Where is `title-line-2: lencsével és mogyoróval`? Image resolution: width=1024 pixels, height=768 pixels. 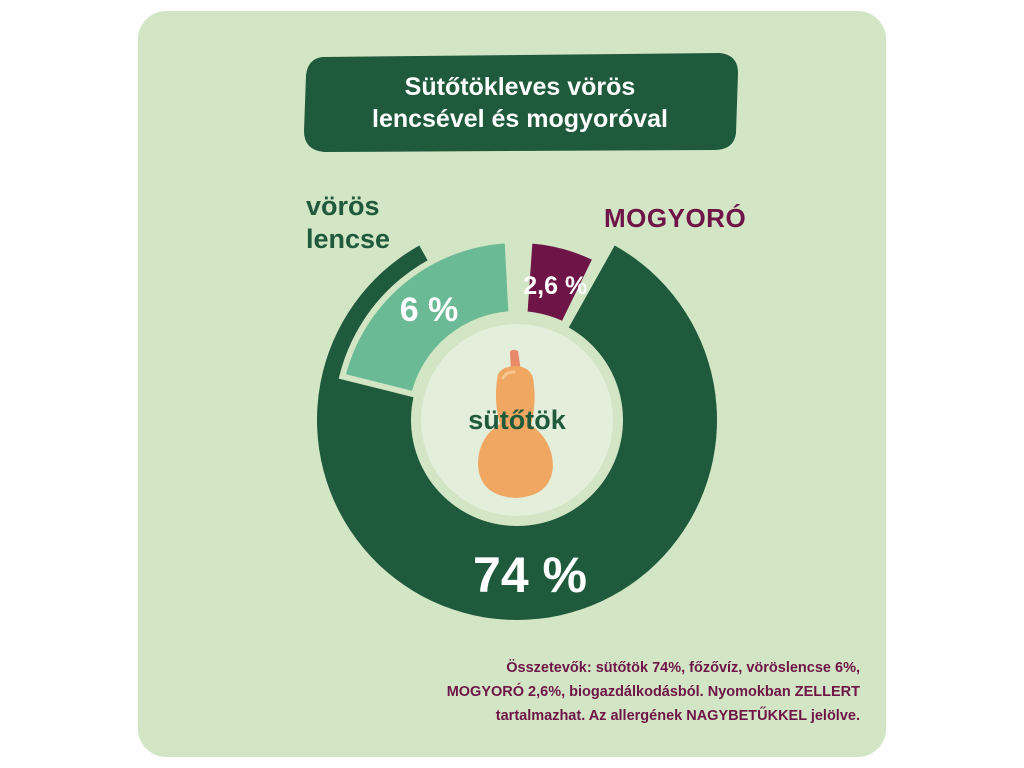
title-line-2: lencsével és mogyoróval is located at coordinates (520, 118).